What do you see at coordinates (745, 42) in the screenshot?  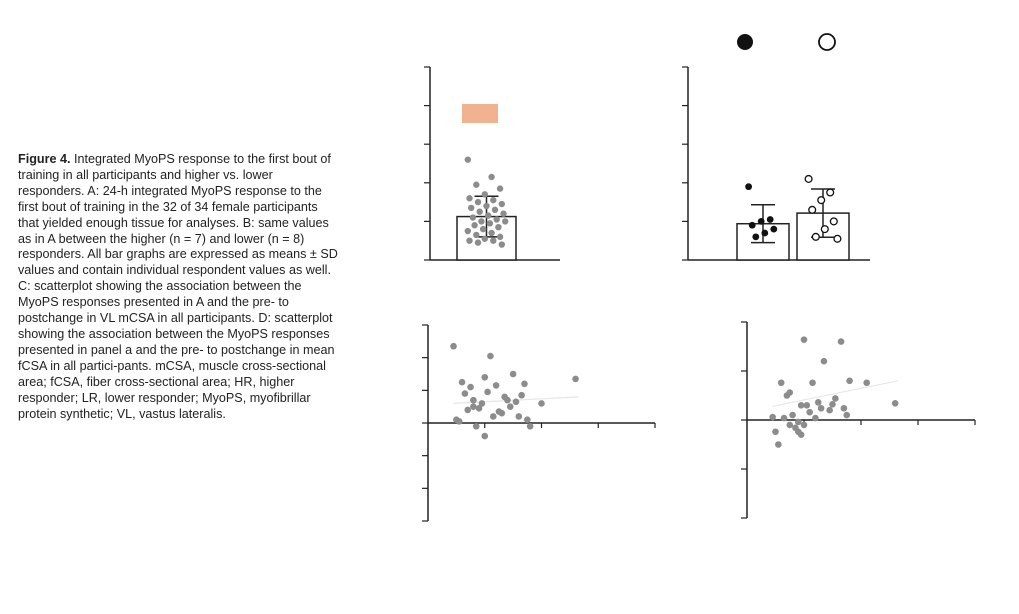 I see `hr-legend-marker` at bounding box center [745, 42].